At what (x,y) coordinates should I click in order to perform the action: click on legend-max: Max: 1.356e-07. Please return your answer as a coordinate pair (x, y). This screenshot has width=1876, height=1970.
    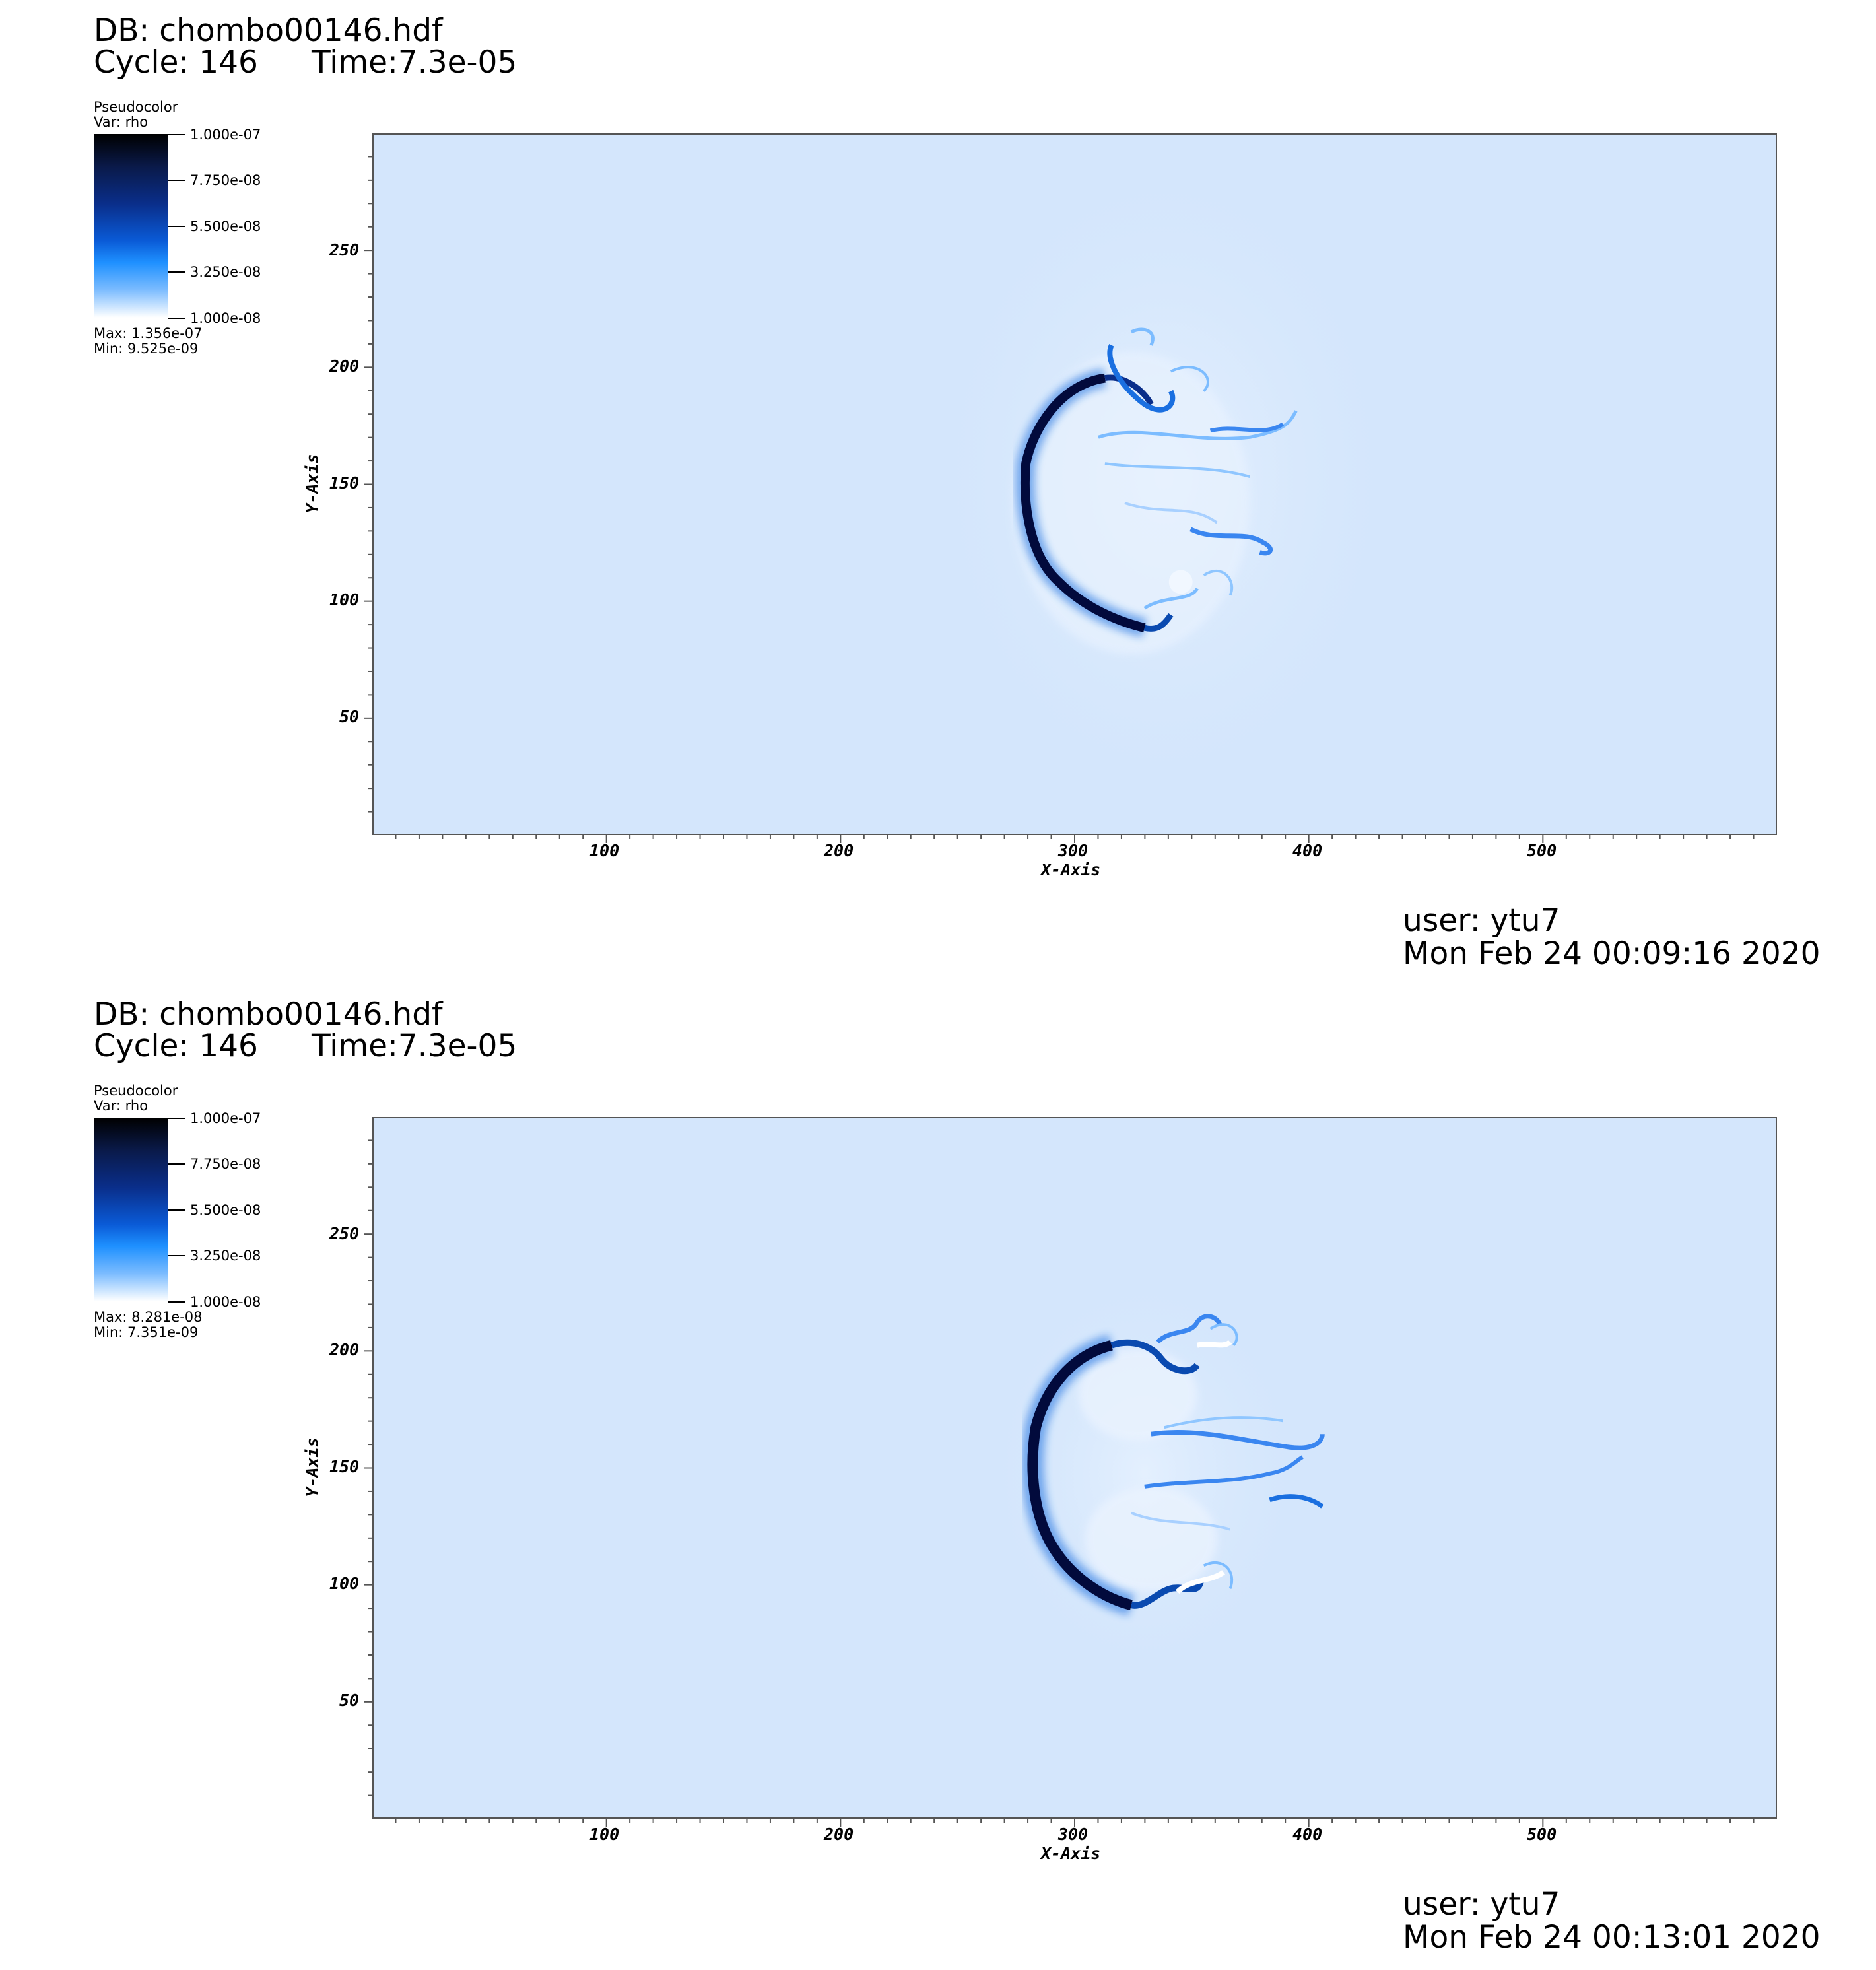
    Looking at the image, I should click on (148, 333).